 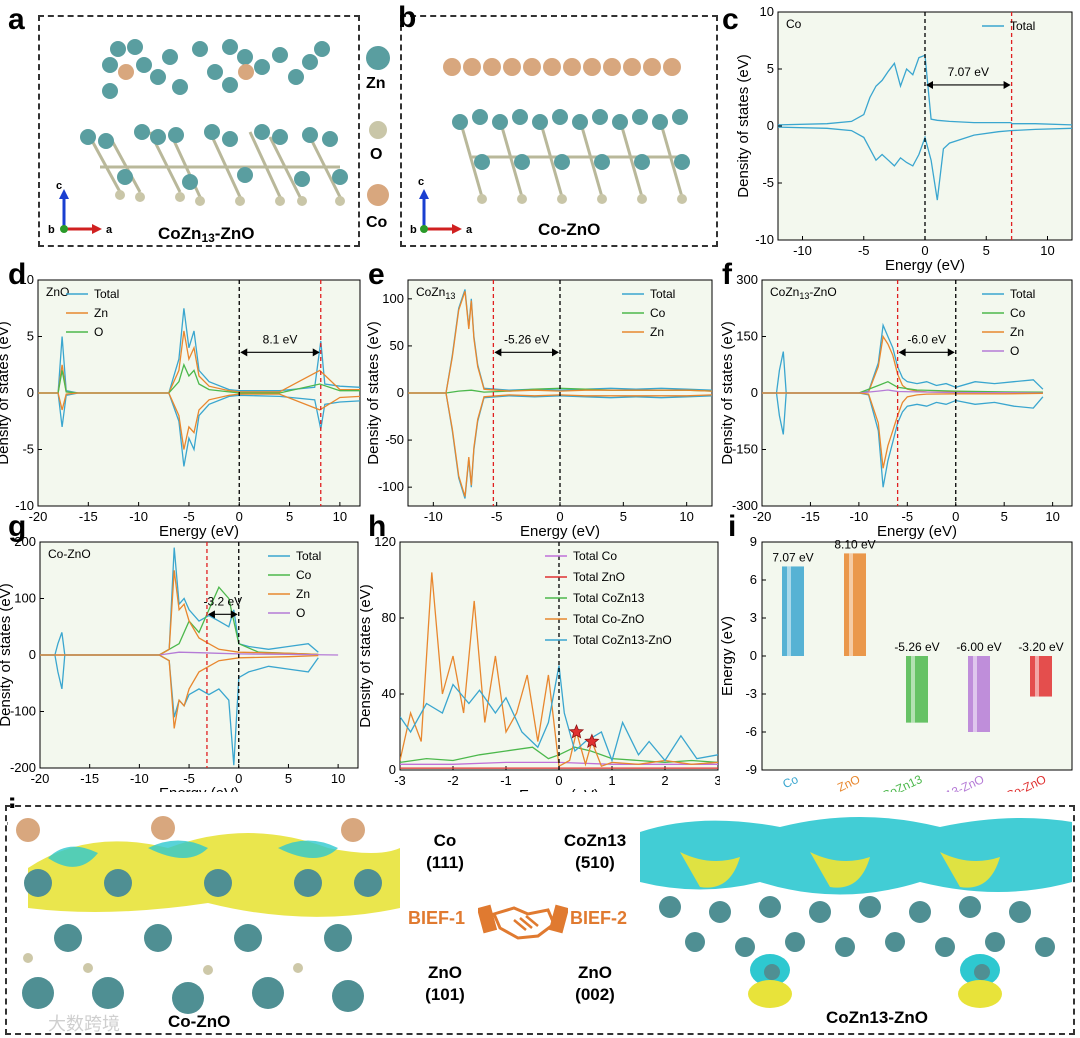 What do you see at coordinates (855, 604) in the screenshot?
I see `bar-zno` at bounding box center [855, 604].